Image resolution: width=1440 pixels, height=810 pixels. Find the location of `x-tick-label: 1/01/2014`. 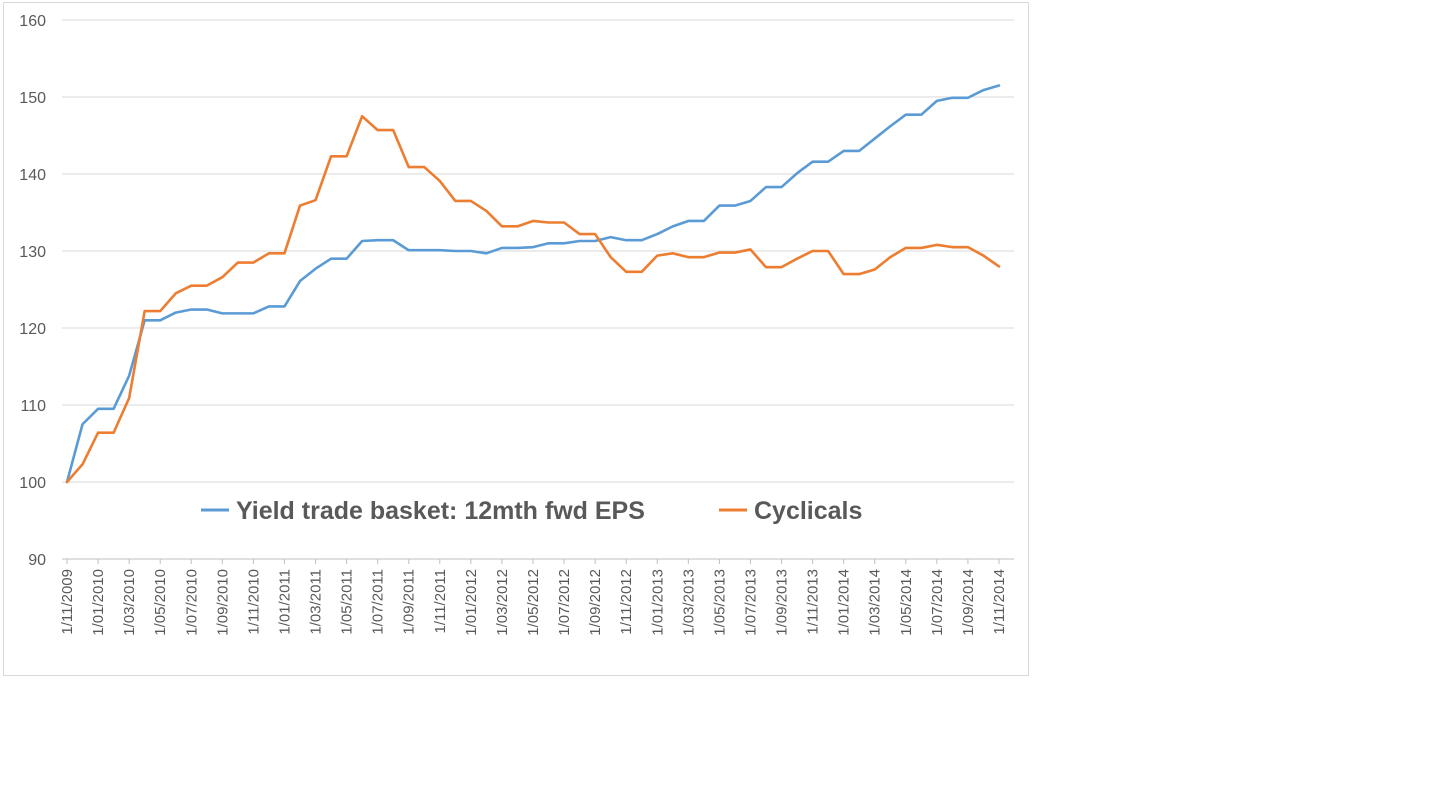

x-tick-label: 1/01/2014 is located at coordinates (844, 602).